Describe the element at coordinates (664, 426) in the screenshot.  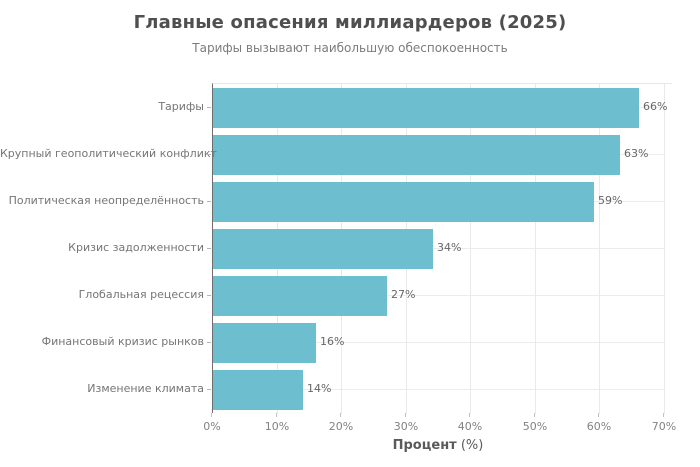
I see `x-tick-label: 70%` at that location.